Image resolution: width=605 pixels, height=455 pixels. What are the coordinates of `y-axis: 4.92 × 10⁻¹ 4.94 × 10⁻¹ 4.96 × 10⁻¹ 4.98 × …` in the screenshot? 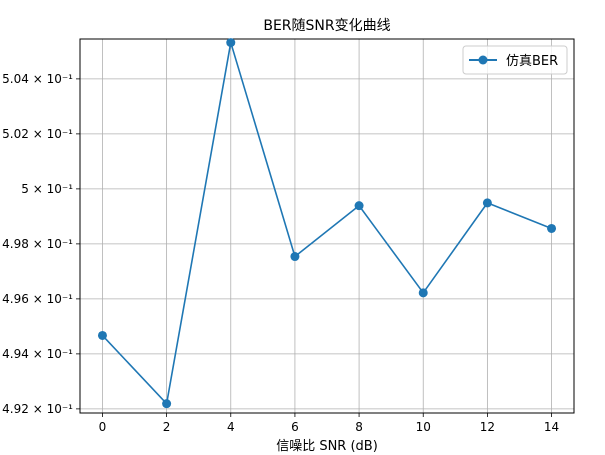 It's located at (41, 244).